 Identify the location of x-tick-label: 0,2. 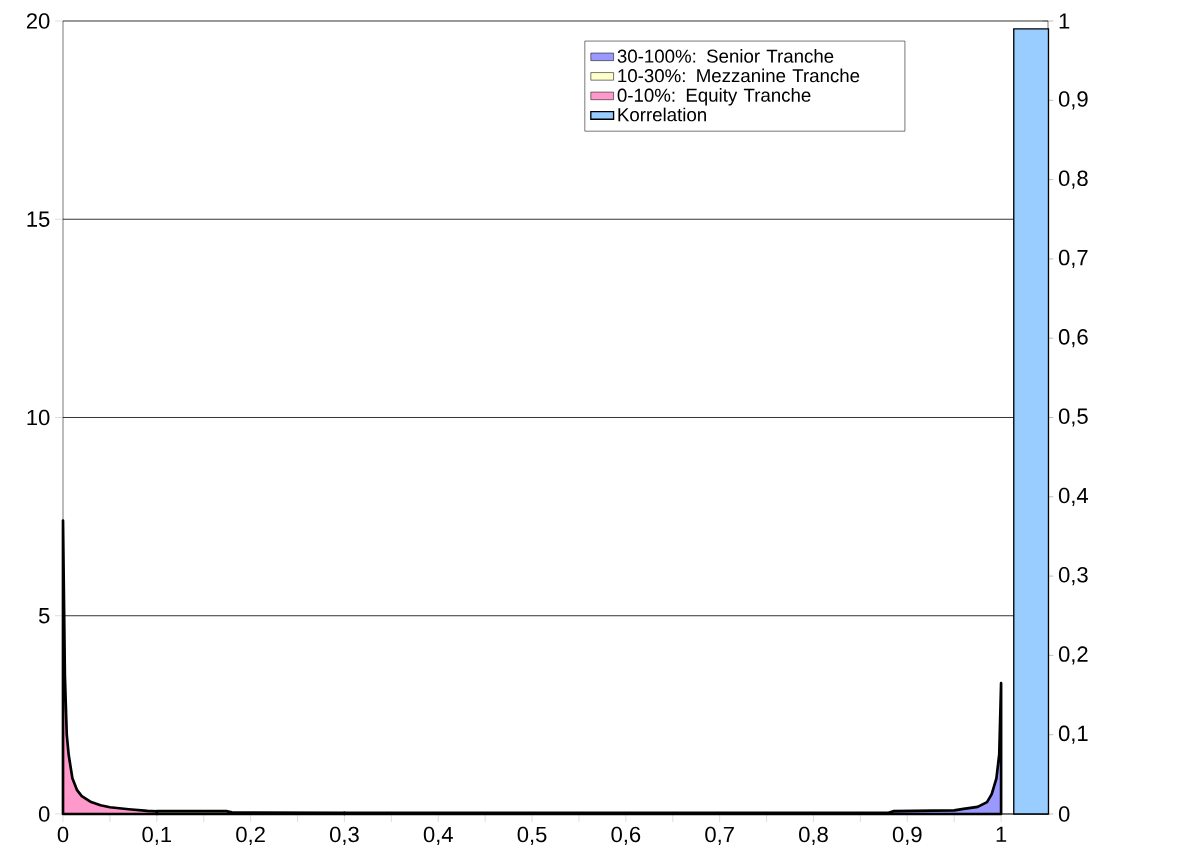
(250, 835).